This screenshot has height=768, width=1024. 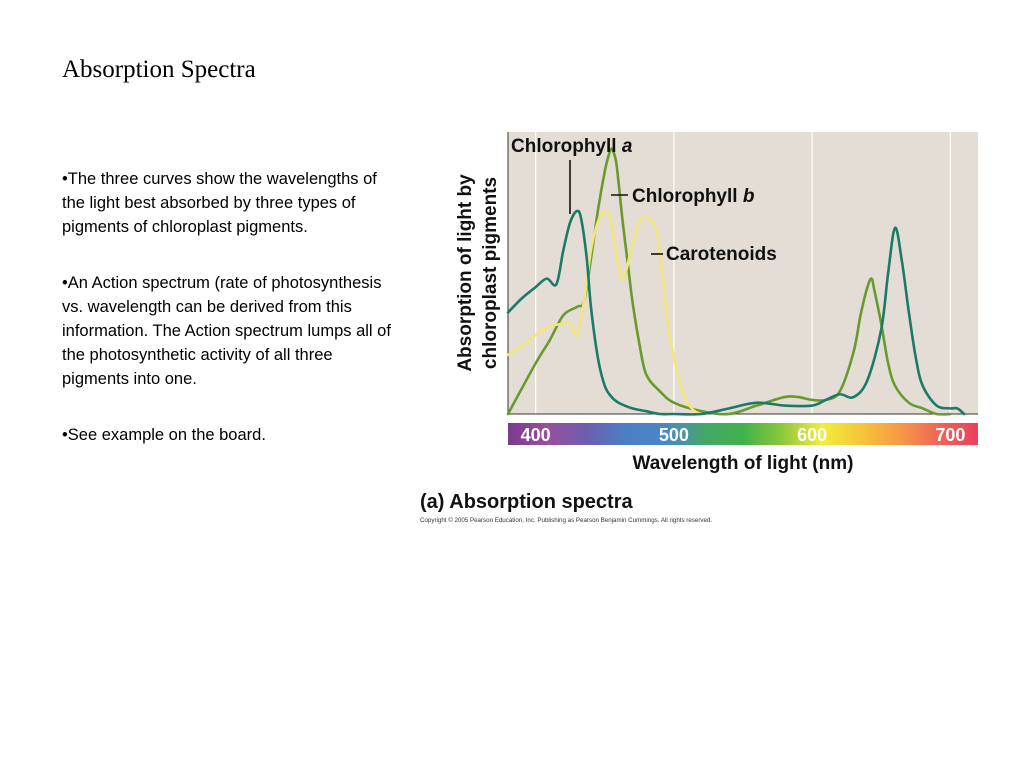 I want to click on wavelength-spectrum-bar, so click(x=743, y=434).